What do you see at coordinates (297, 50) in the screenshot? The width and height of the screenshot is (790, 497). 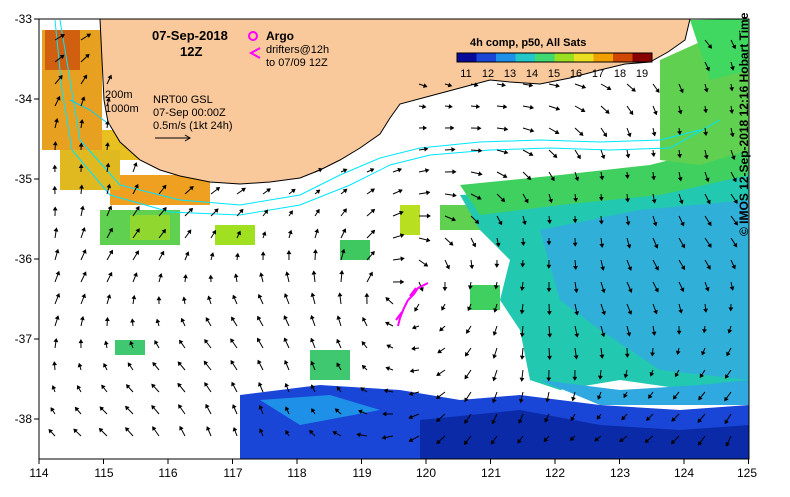 I see `drifters-label: drifters@12h` at bounding box center [297, 50].